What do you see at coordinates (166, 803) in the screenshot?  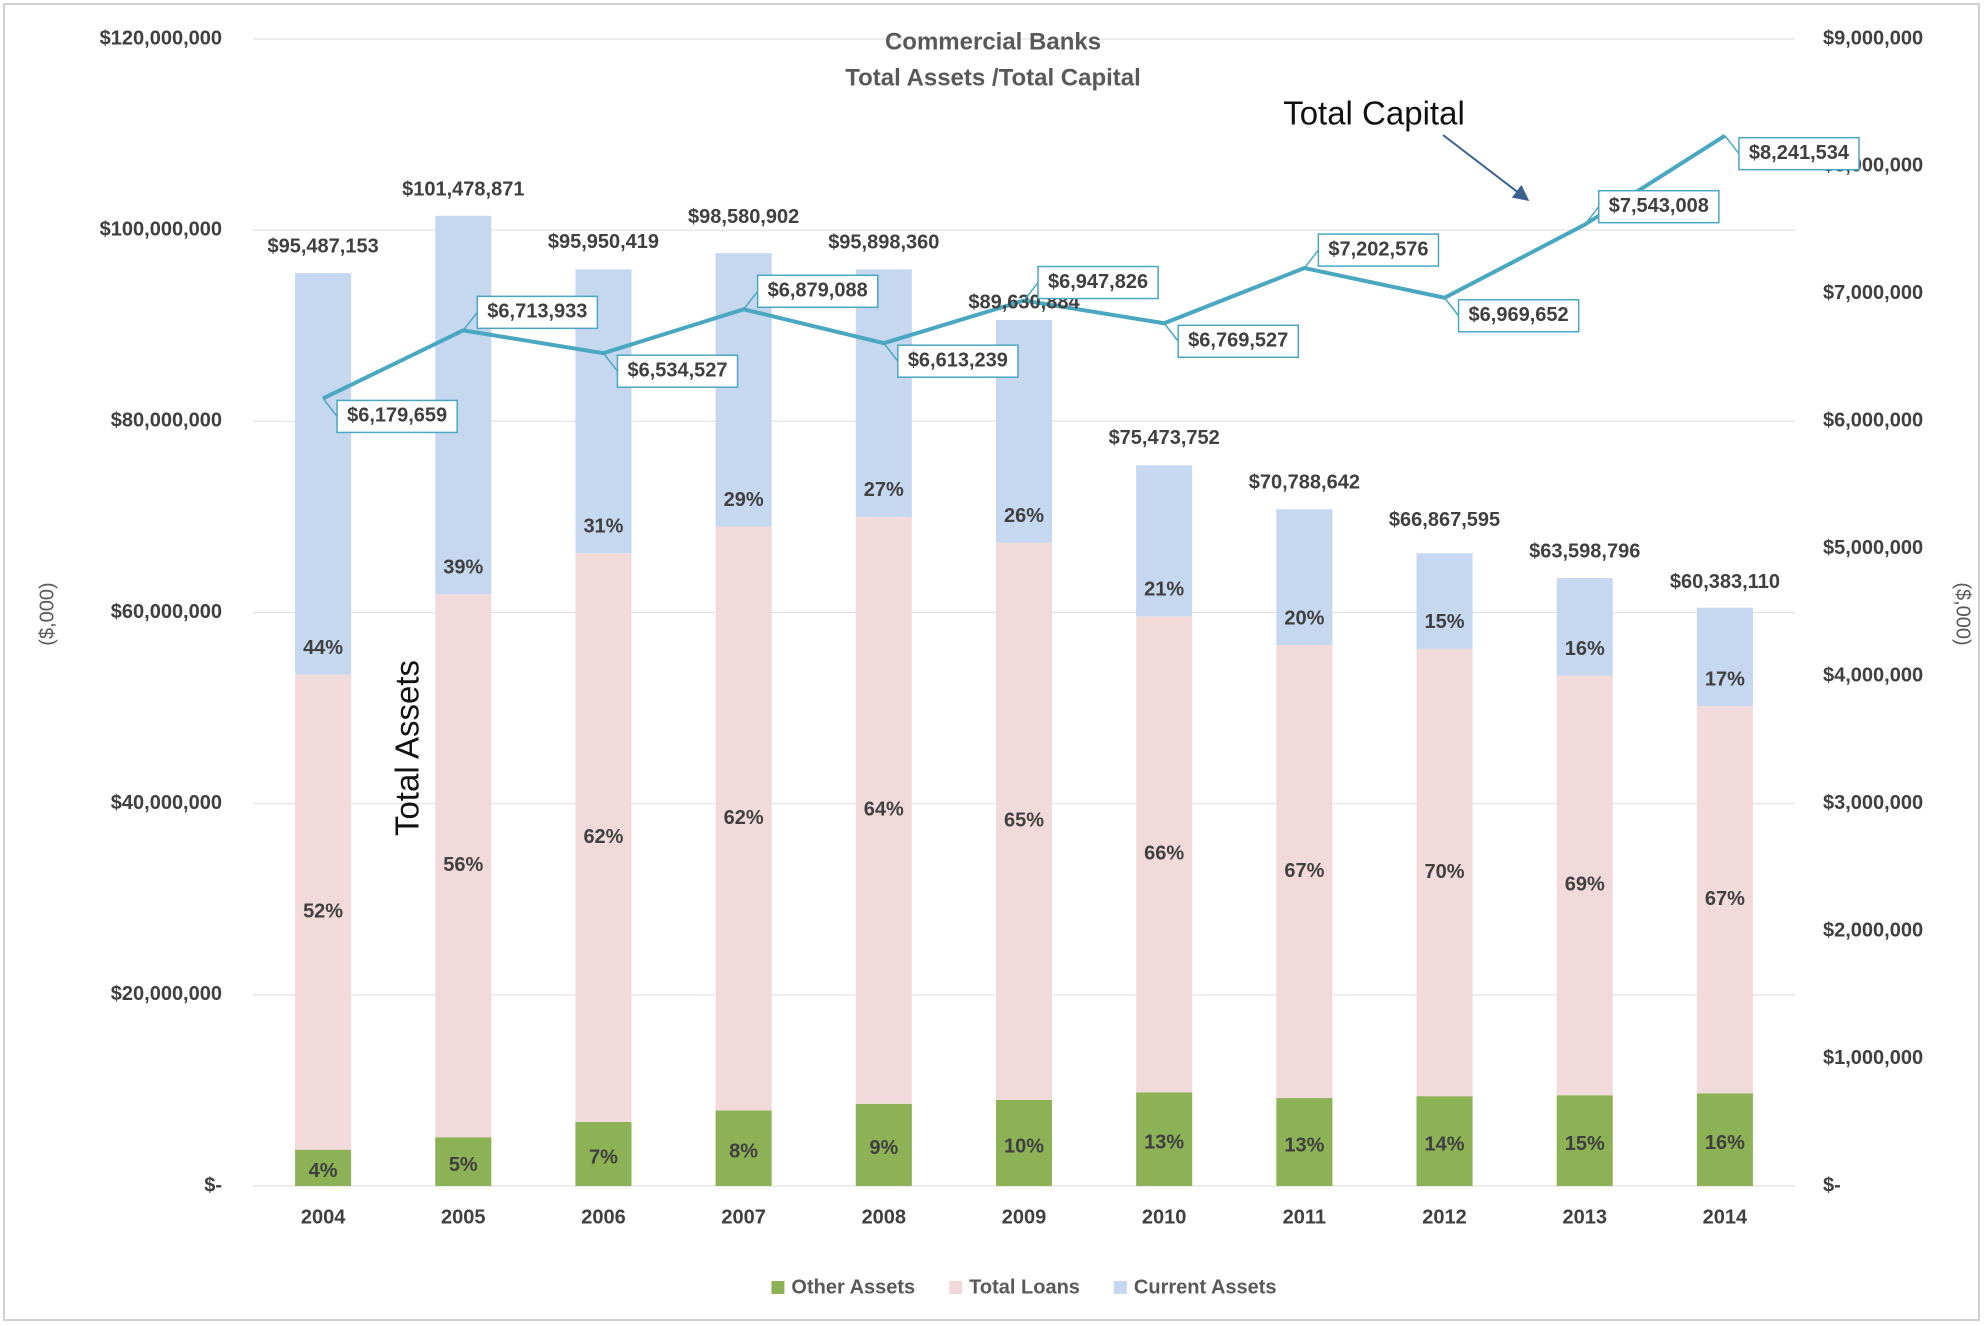 I see `y-tick-label: $40,000,000` at bounding box center [166, 803].